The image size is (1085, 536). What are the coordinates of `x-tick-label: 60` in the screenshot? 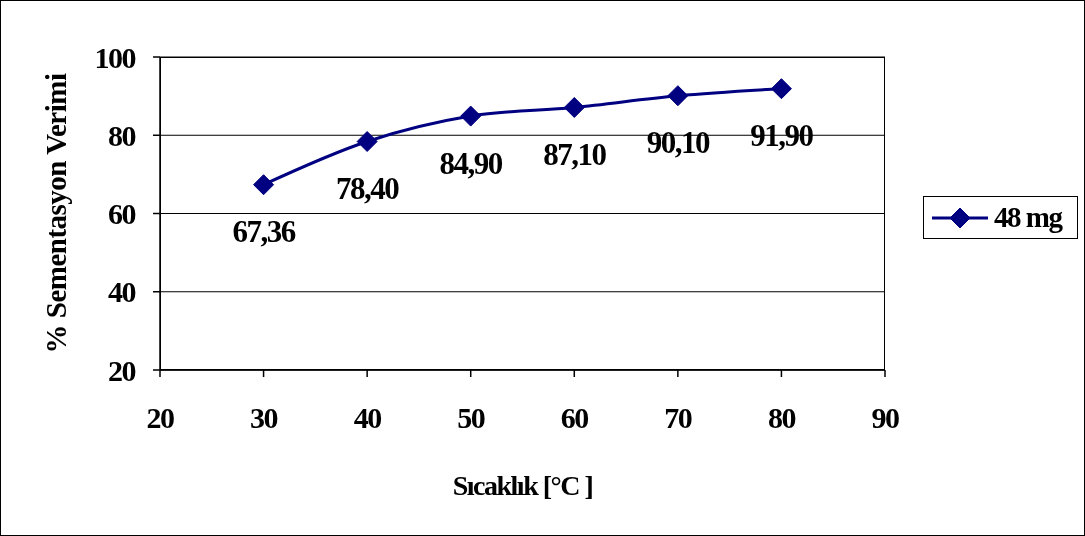 It's located at (574, 418).